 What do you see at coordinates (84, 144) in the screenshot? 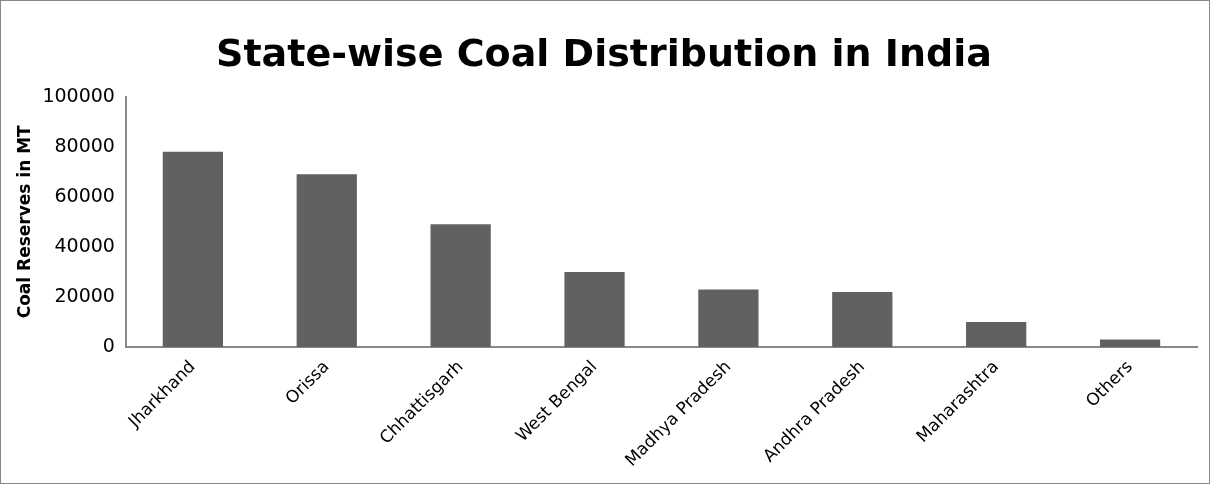
I see `y-tick-label: 80000` at bounding box center [84, 144].